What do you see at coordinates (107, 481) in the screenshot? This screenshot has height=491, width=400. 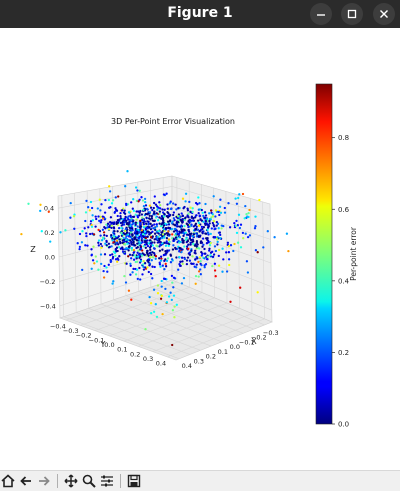 I see `configure-subplots-button` at bounding box center [107, 481].